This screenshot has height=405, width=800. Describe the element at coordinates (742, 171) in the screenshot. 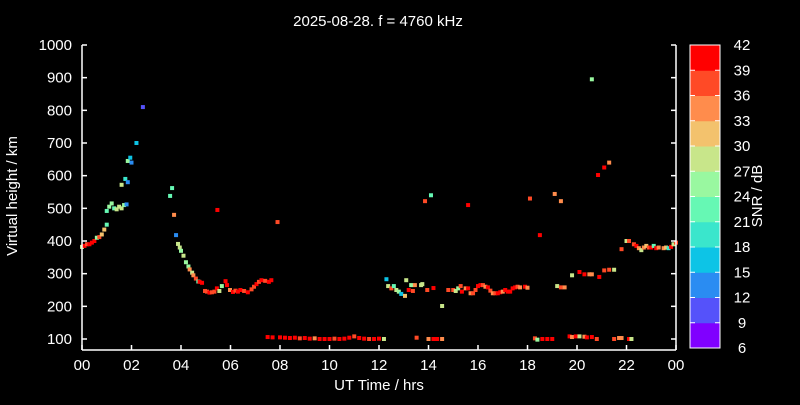

I see `colorbar-tick-label: 27` at that location.